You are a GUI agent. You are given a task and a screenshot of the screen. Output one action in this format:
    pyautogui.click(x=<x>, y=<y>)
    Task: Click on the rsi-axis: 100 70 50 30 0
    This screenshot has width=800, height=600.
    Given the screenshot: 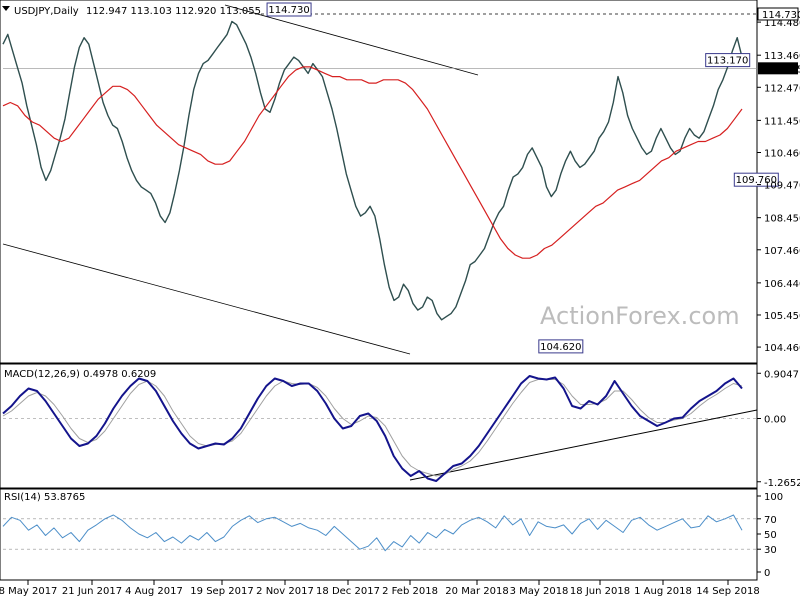 What is the action you would take?
    pyautogui.click(x=770, y=535)
    